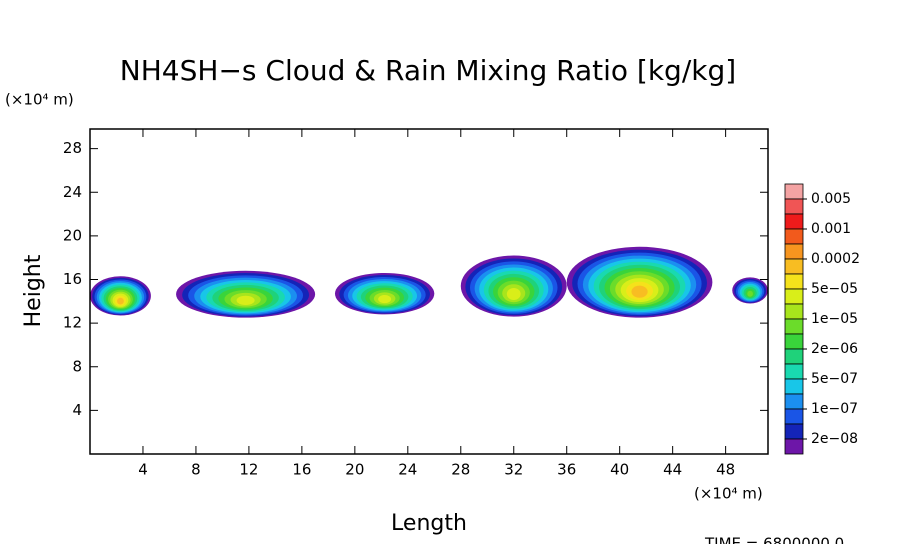 This screenshot has width=904, height=544. What do you see at coordinates (72, 323) in the screenshot?
I see `y-tick-label: 12` at bounding box center [72, 323].